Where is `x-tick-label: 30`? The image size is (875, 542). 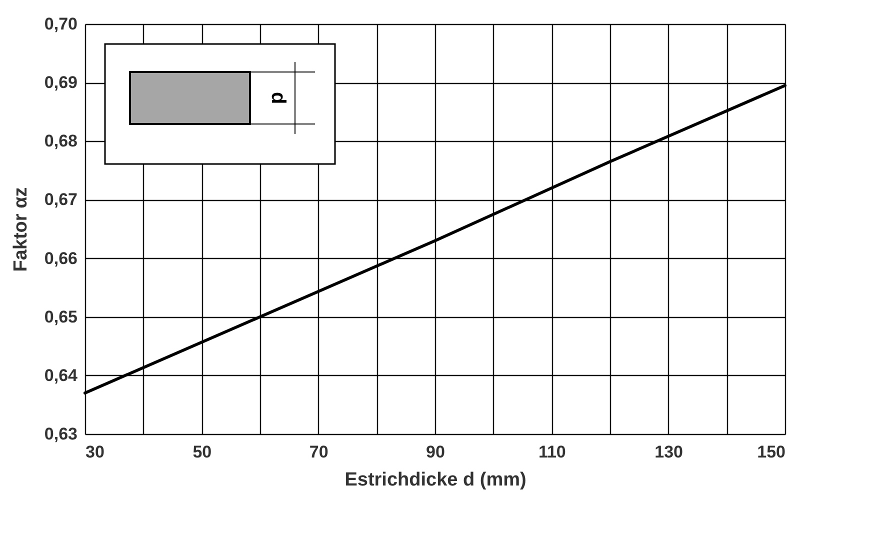
x-tick-label: 30 is located at coordinates (95, 452).